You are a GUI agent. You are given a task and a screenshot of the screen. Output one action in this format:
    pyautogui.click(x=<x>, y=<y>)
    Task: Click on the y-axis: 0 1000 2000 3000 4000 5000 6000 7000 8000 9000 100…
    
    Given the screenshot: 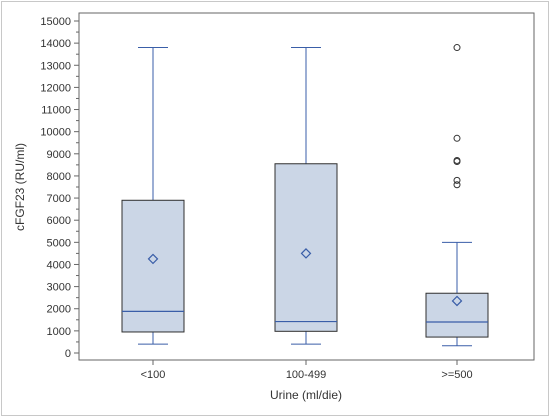 What is the action you would take?
    pyautogui.click(x=59, y=188)
    